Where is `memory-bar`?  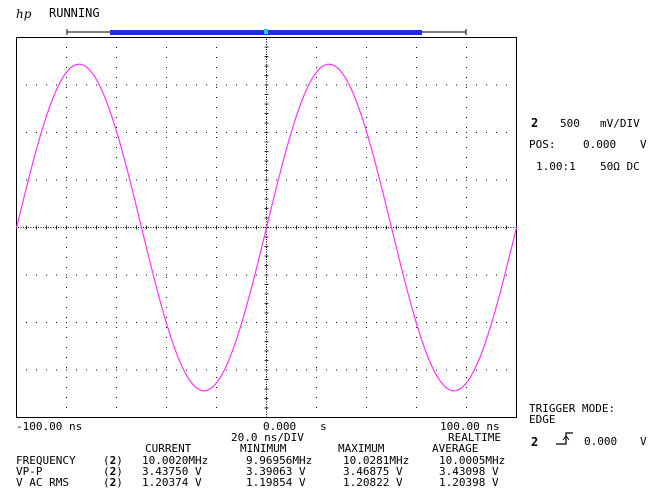
memory-bar is located at coordinates (266, 32).